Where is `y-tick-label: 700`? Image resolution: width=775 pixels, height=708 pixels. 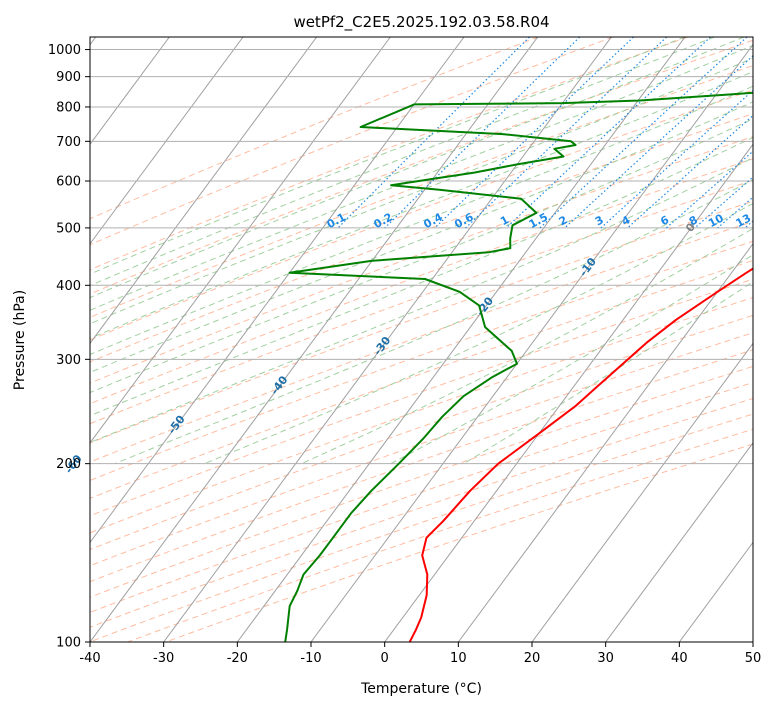 y-tick-label: 700 is located at coordinates (68, 142).